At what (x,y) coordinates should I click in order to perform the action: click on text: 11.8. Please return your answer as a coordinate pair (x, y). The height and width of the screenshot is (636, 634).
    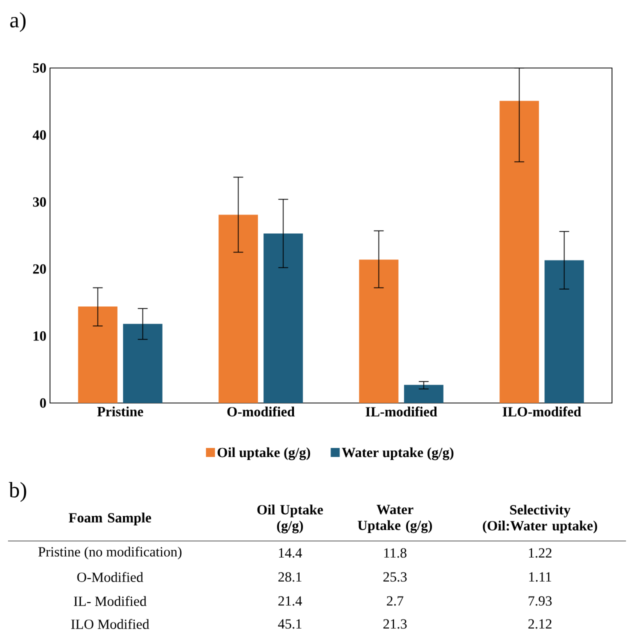
    Looking at the image, I should click on (395, 553).